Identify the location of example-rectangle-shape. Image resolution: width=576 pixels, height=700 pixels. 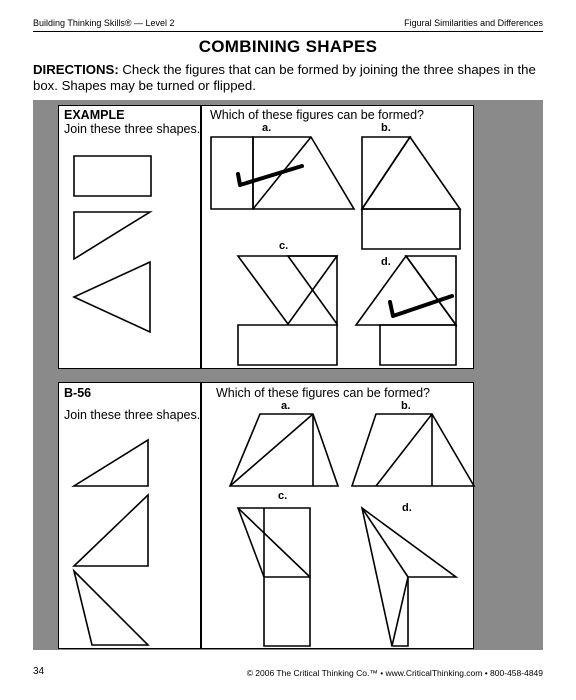
(112, 176).